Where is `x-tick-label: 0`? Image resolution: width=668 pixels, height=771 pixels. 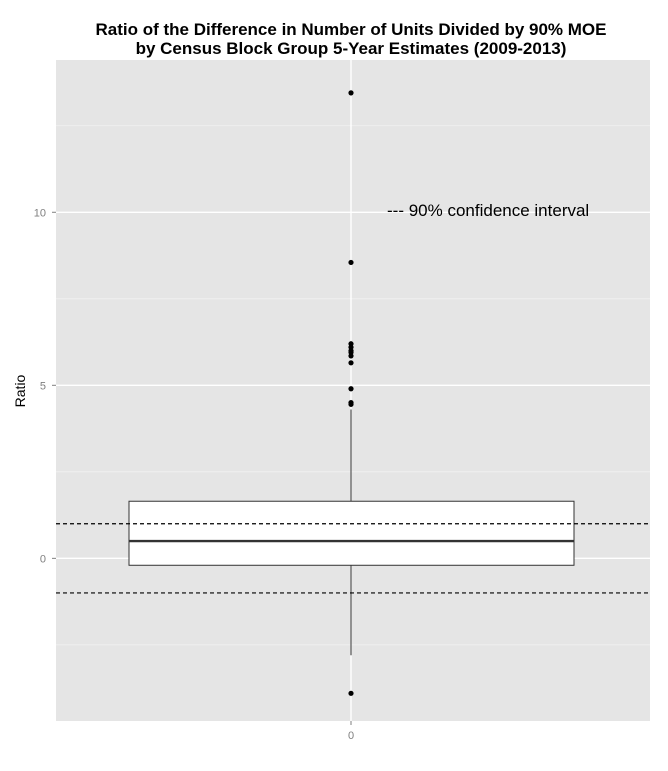
x-tick-label: 0 is located at coordinates (351, 736).